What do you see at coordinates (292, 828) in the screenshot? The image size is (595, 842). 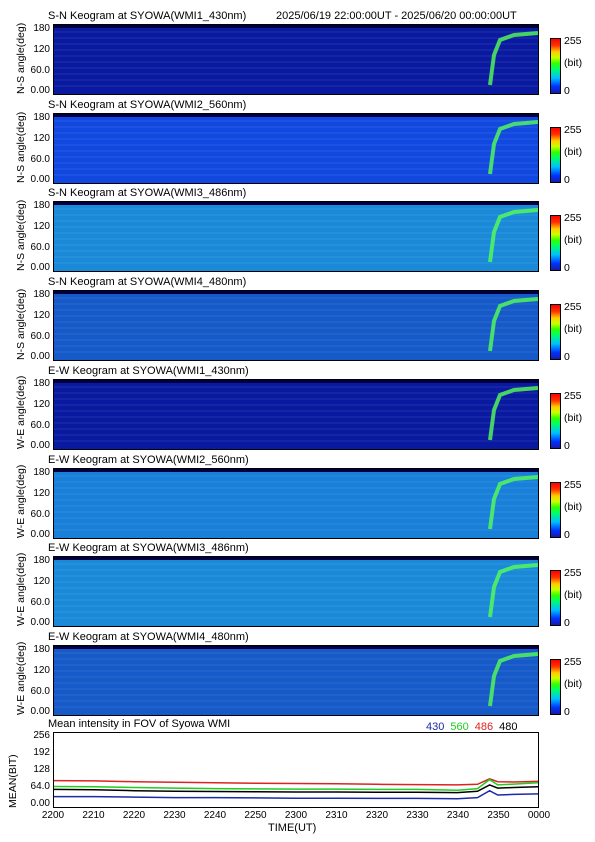 I see `x-axis-label: TIME(UT)` at bounding box center [292, 828].